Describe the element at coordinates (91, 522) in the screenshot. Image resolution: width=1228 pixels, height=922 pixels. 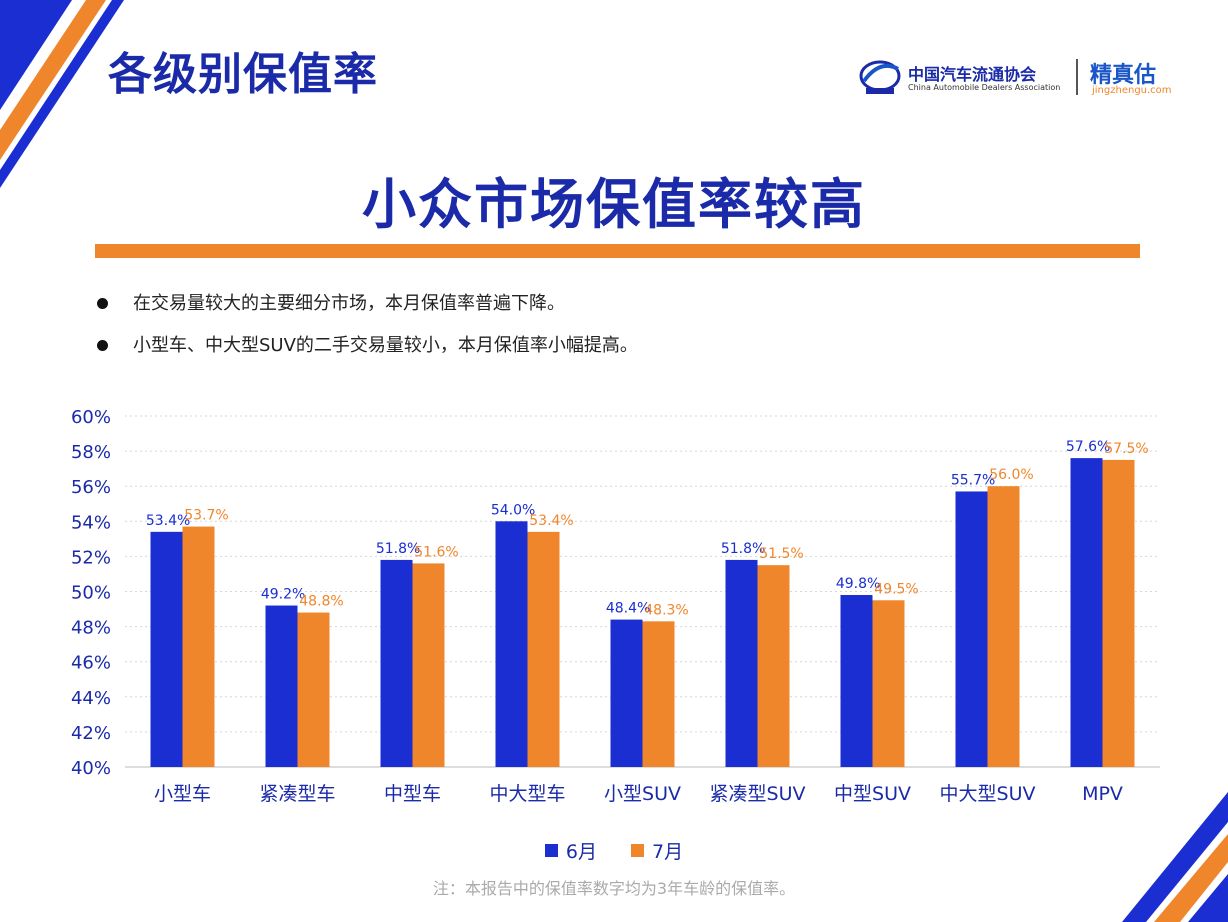
I see `y-tick-label: 54%` at that location.